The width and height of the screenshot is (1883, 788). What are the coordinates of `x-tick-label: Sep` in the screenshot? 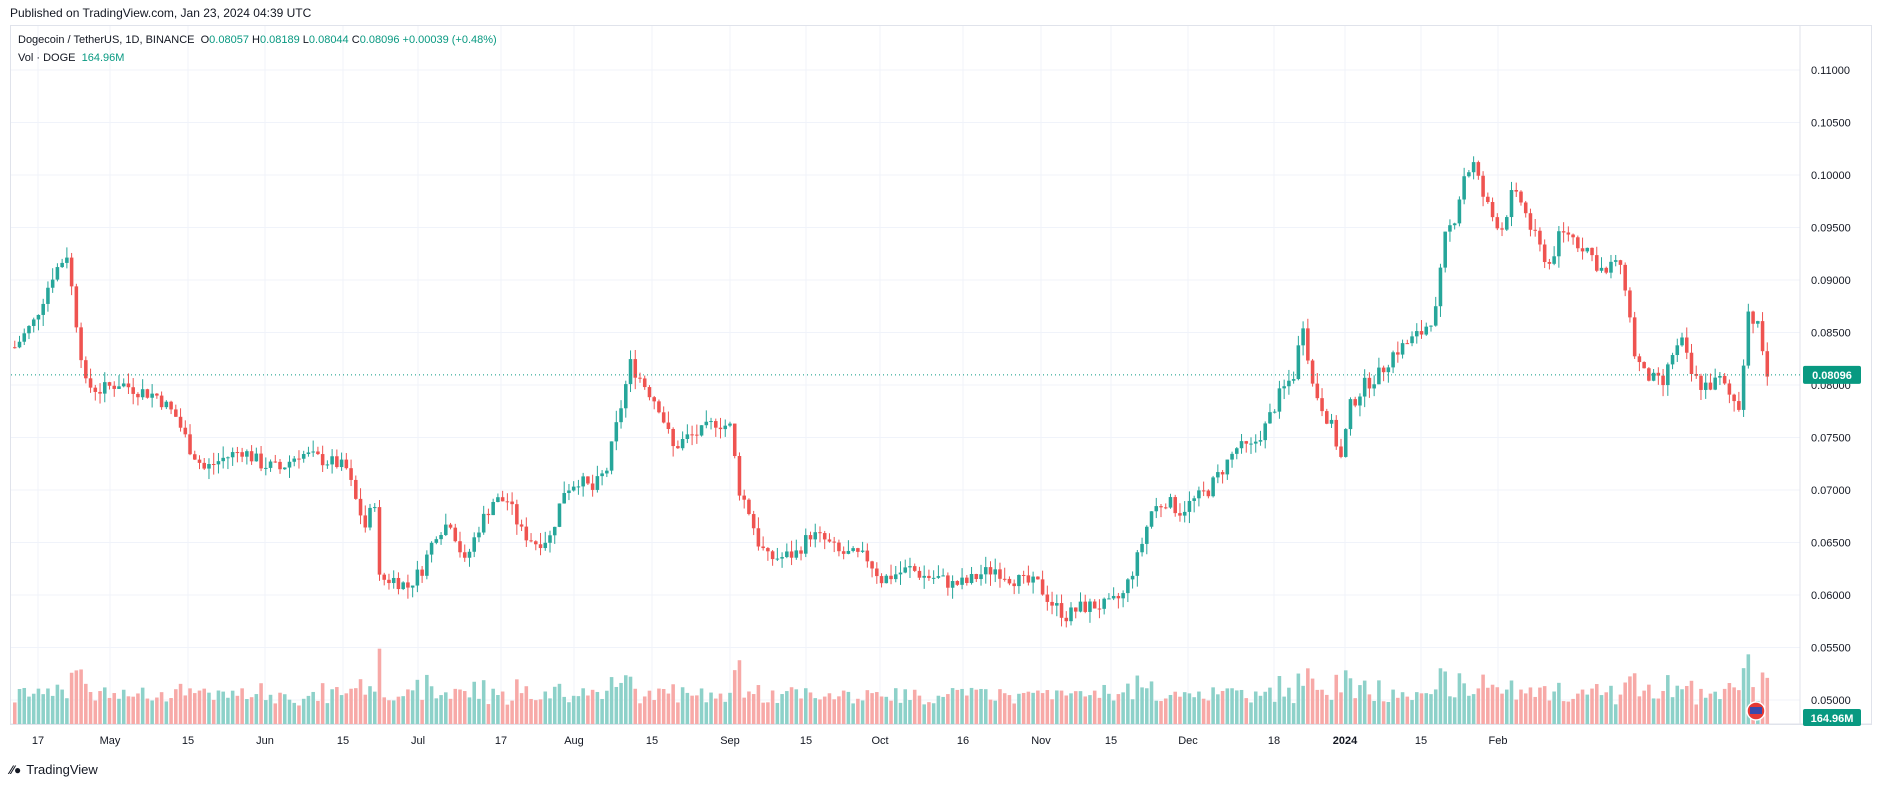 It's located at (730, 741).